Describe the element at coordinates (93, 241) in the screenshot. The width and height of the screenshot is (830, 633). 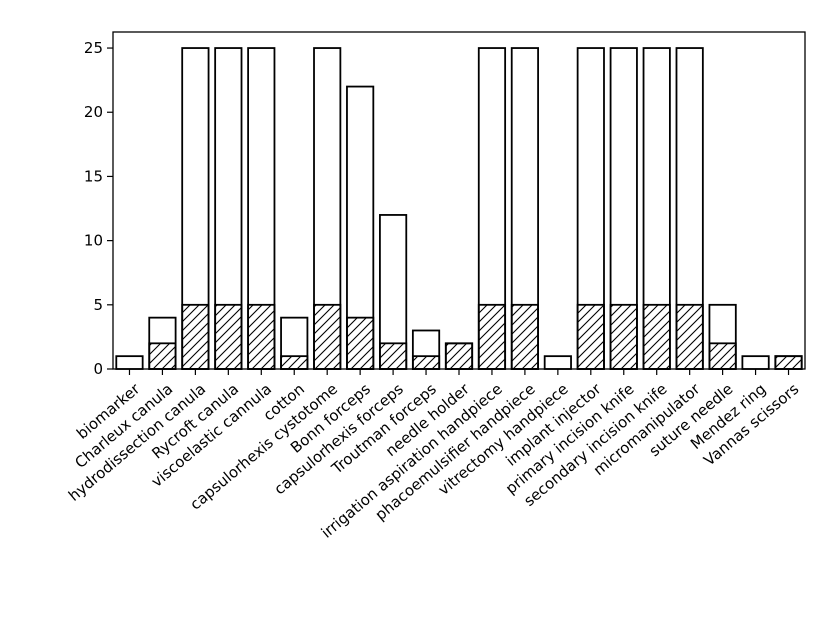
I see `y-tick-label: 10` at that location.